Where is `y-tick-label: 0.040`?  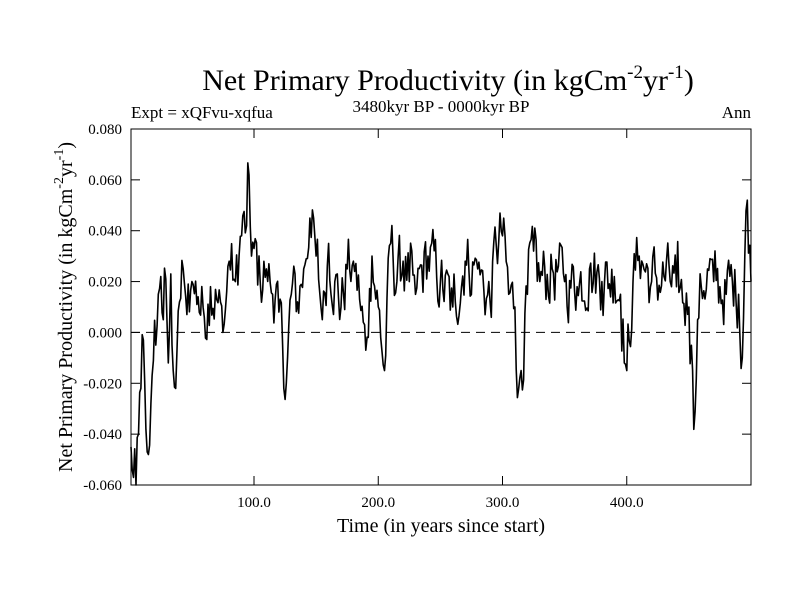
y-tick-label: 0.040 is located at coordinates (105, 232).